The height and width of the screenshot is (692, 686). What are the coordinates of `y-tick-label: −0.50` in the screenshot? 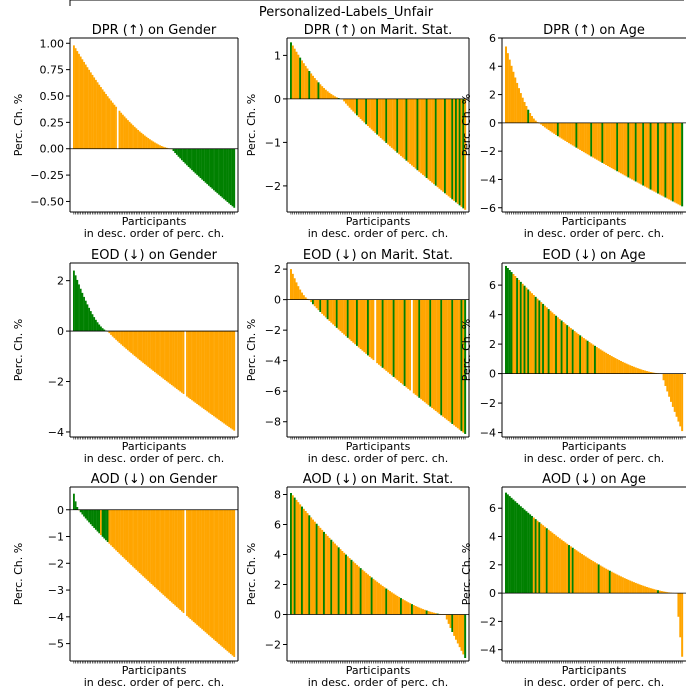 It's located at (47, 201).